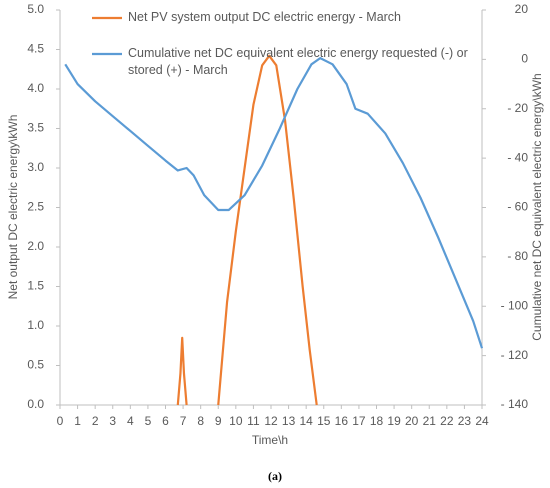  What do you see at coordinates (306, 421) in the screenshot?
I see `x-tick-label: 14` at bounding box center [306, 421].